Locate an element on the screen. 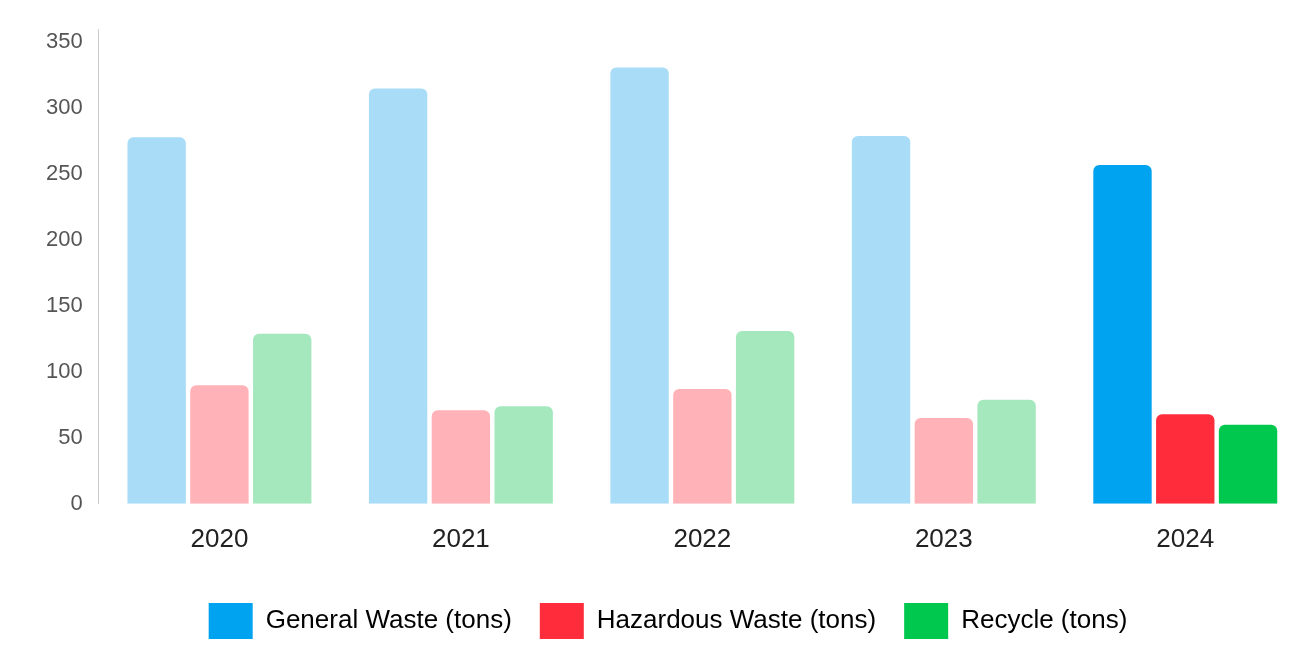 Image resolution: width=1316 pixels, height=649 pixels. y-tick-label: 350 is located at coordinates (64, 41).